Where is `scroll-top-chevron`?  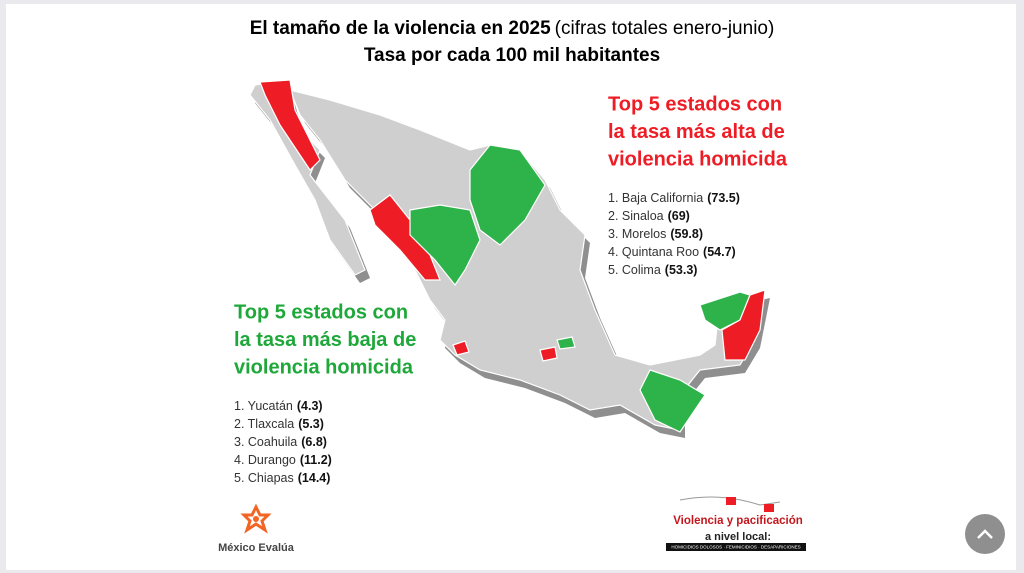
scroll-top-chevron is located at coordinates (985, 534).